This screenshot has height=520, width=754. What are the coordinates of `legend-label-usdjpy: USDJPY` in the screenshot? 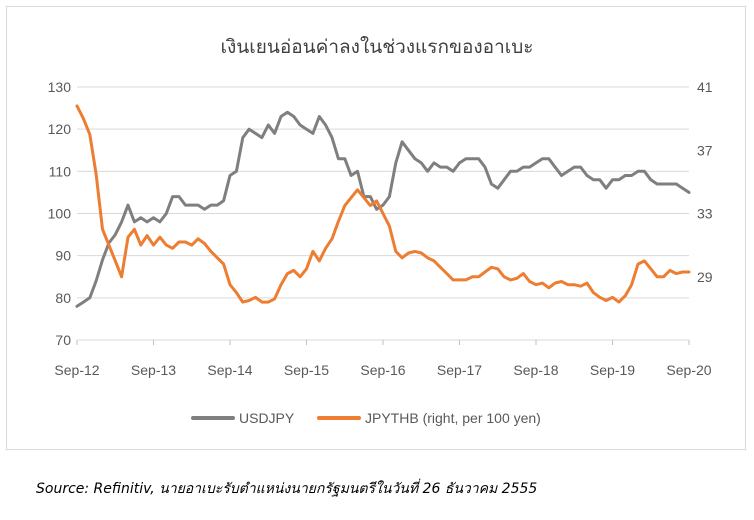 It's located at (267, 418).